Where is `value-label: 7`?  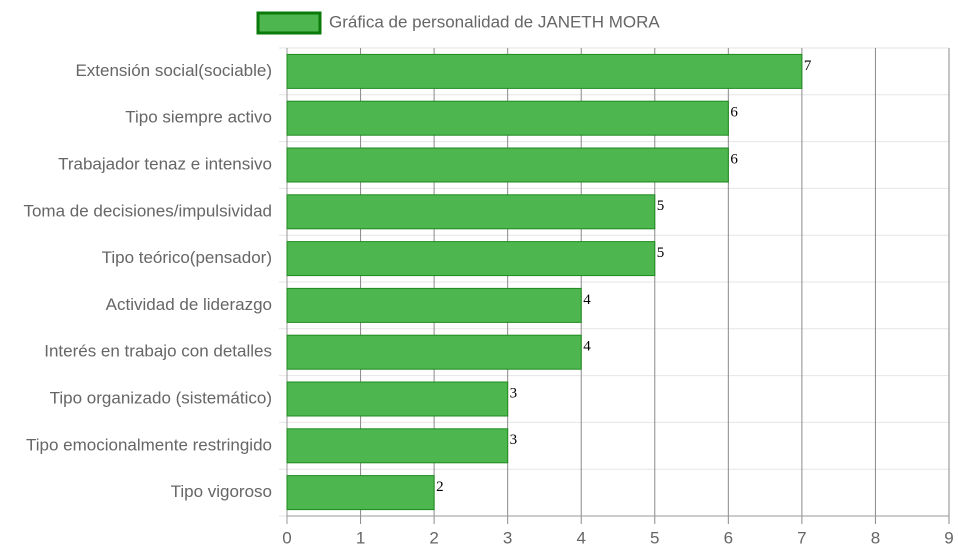 value-label: 7 is located at coordinates (808, 66).